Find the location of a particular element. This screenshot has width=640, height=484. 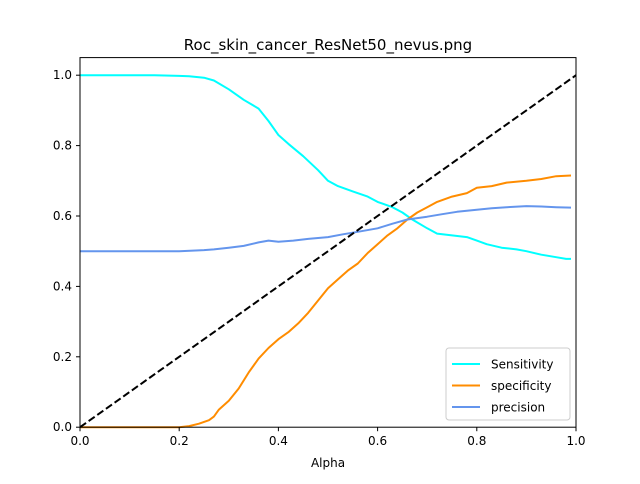

legend-box is located at coordinates (508, 384).